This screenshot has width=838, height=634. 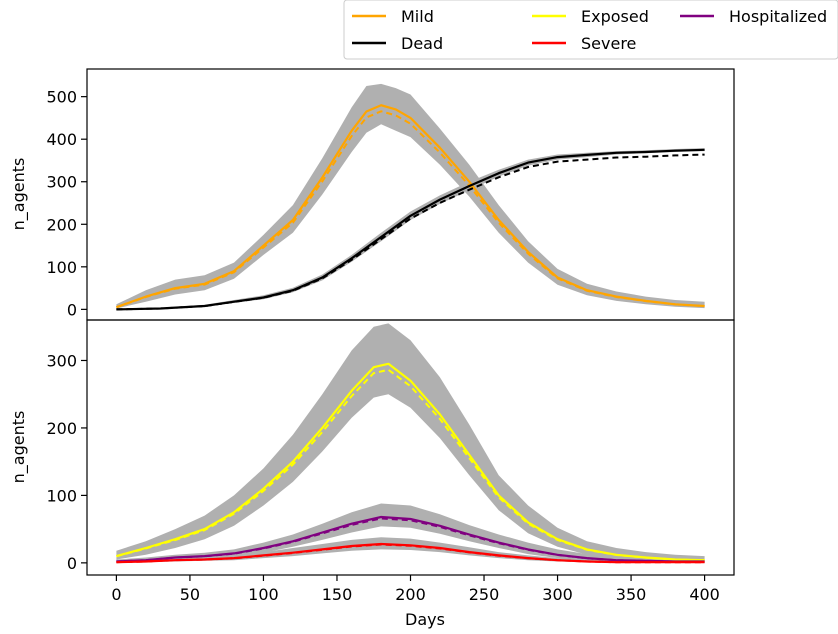 What do you see at coordinates (116, 594) in the screenshot?
I see `x-tick-label: 0` at bounding box center [116, 594].